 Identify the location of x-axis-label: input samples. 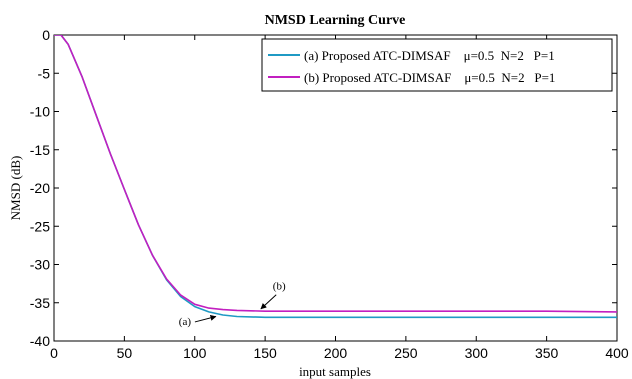
(335, 371).